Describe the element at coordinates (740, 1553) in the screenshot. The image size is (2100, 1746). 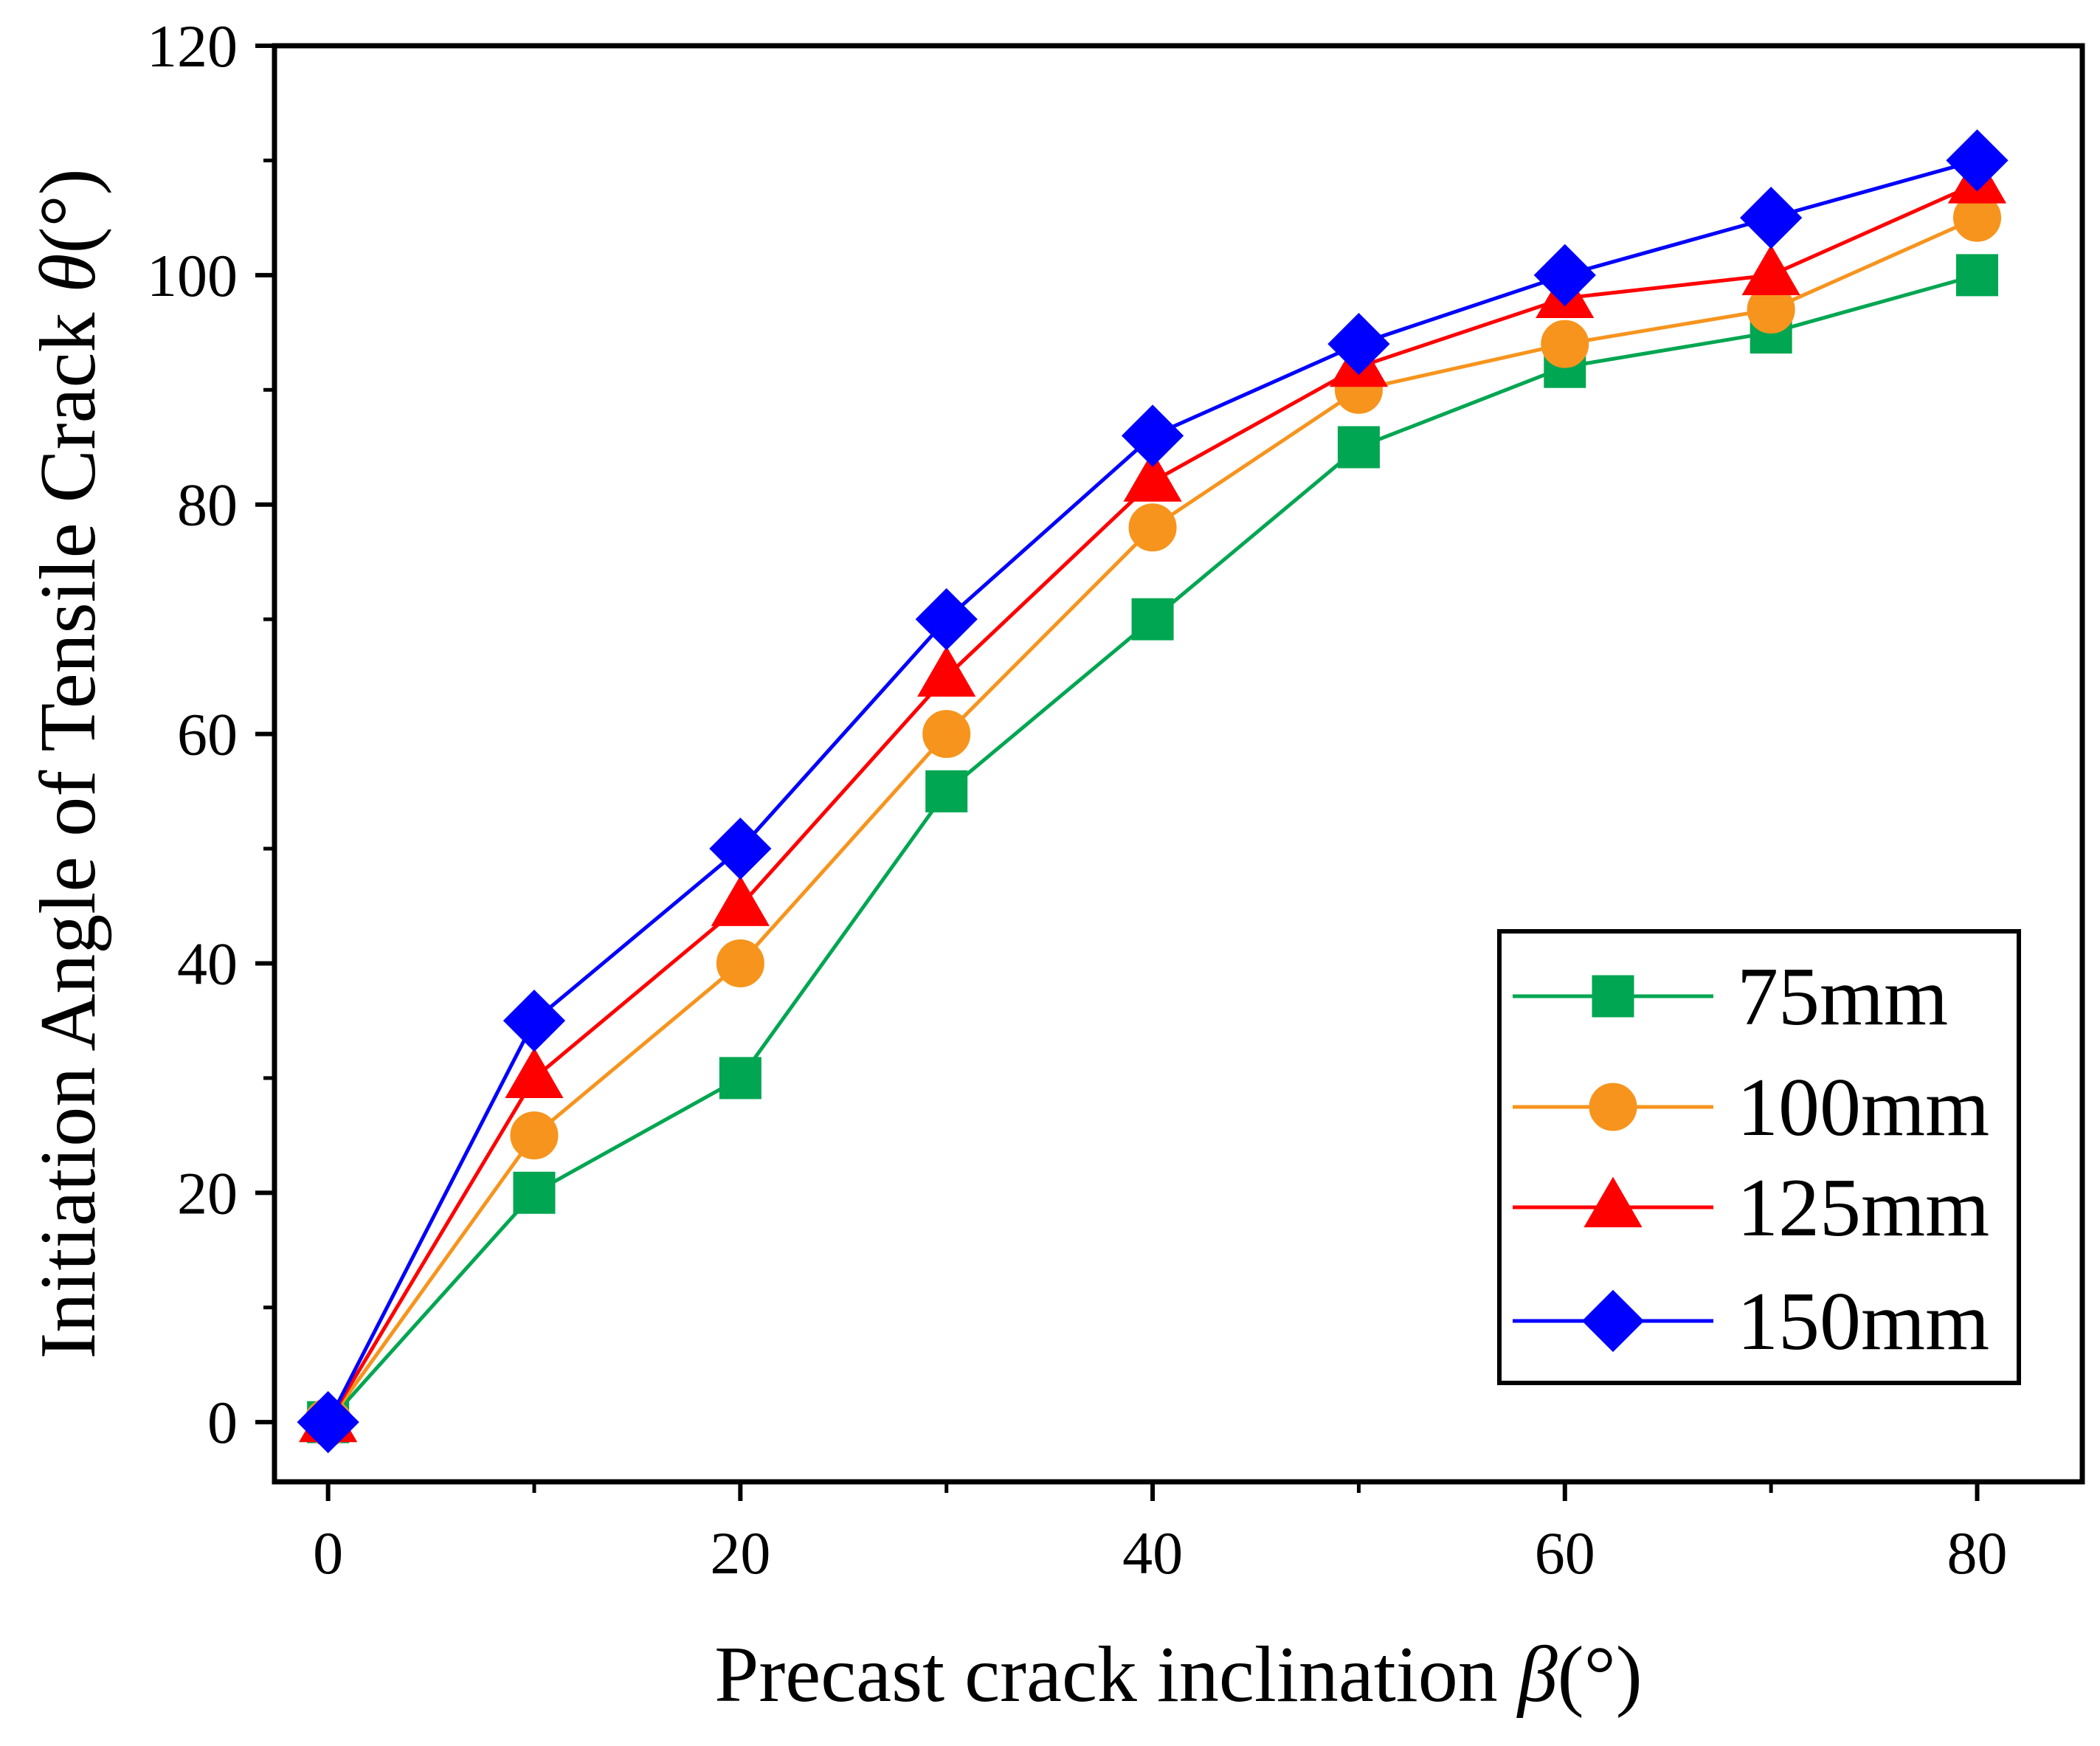
I see `x-tick-label: 20` at that location.